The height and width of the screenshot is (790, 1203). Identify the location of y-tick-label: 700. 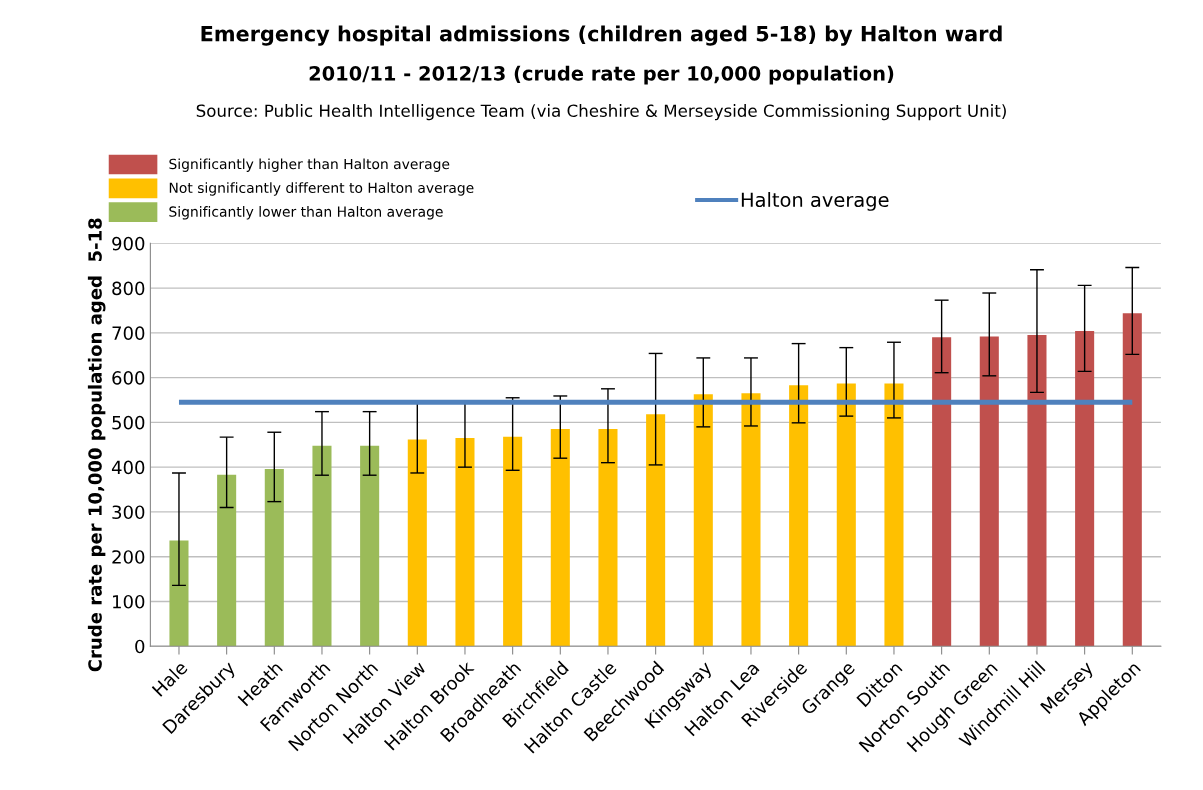
(128, 333).